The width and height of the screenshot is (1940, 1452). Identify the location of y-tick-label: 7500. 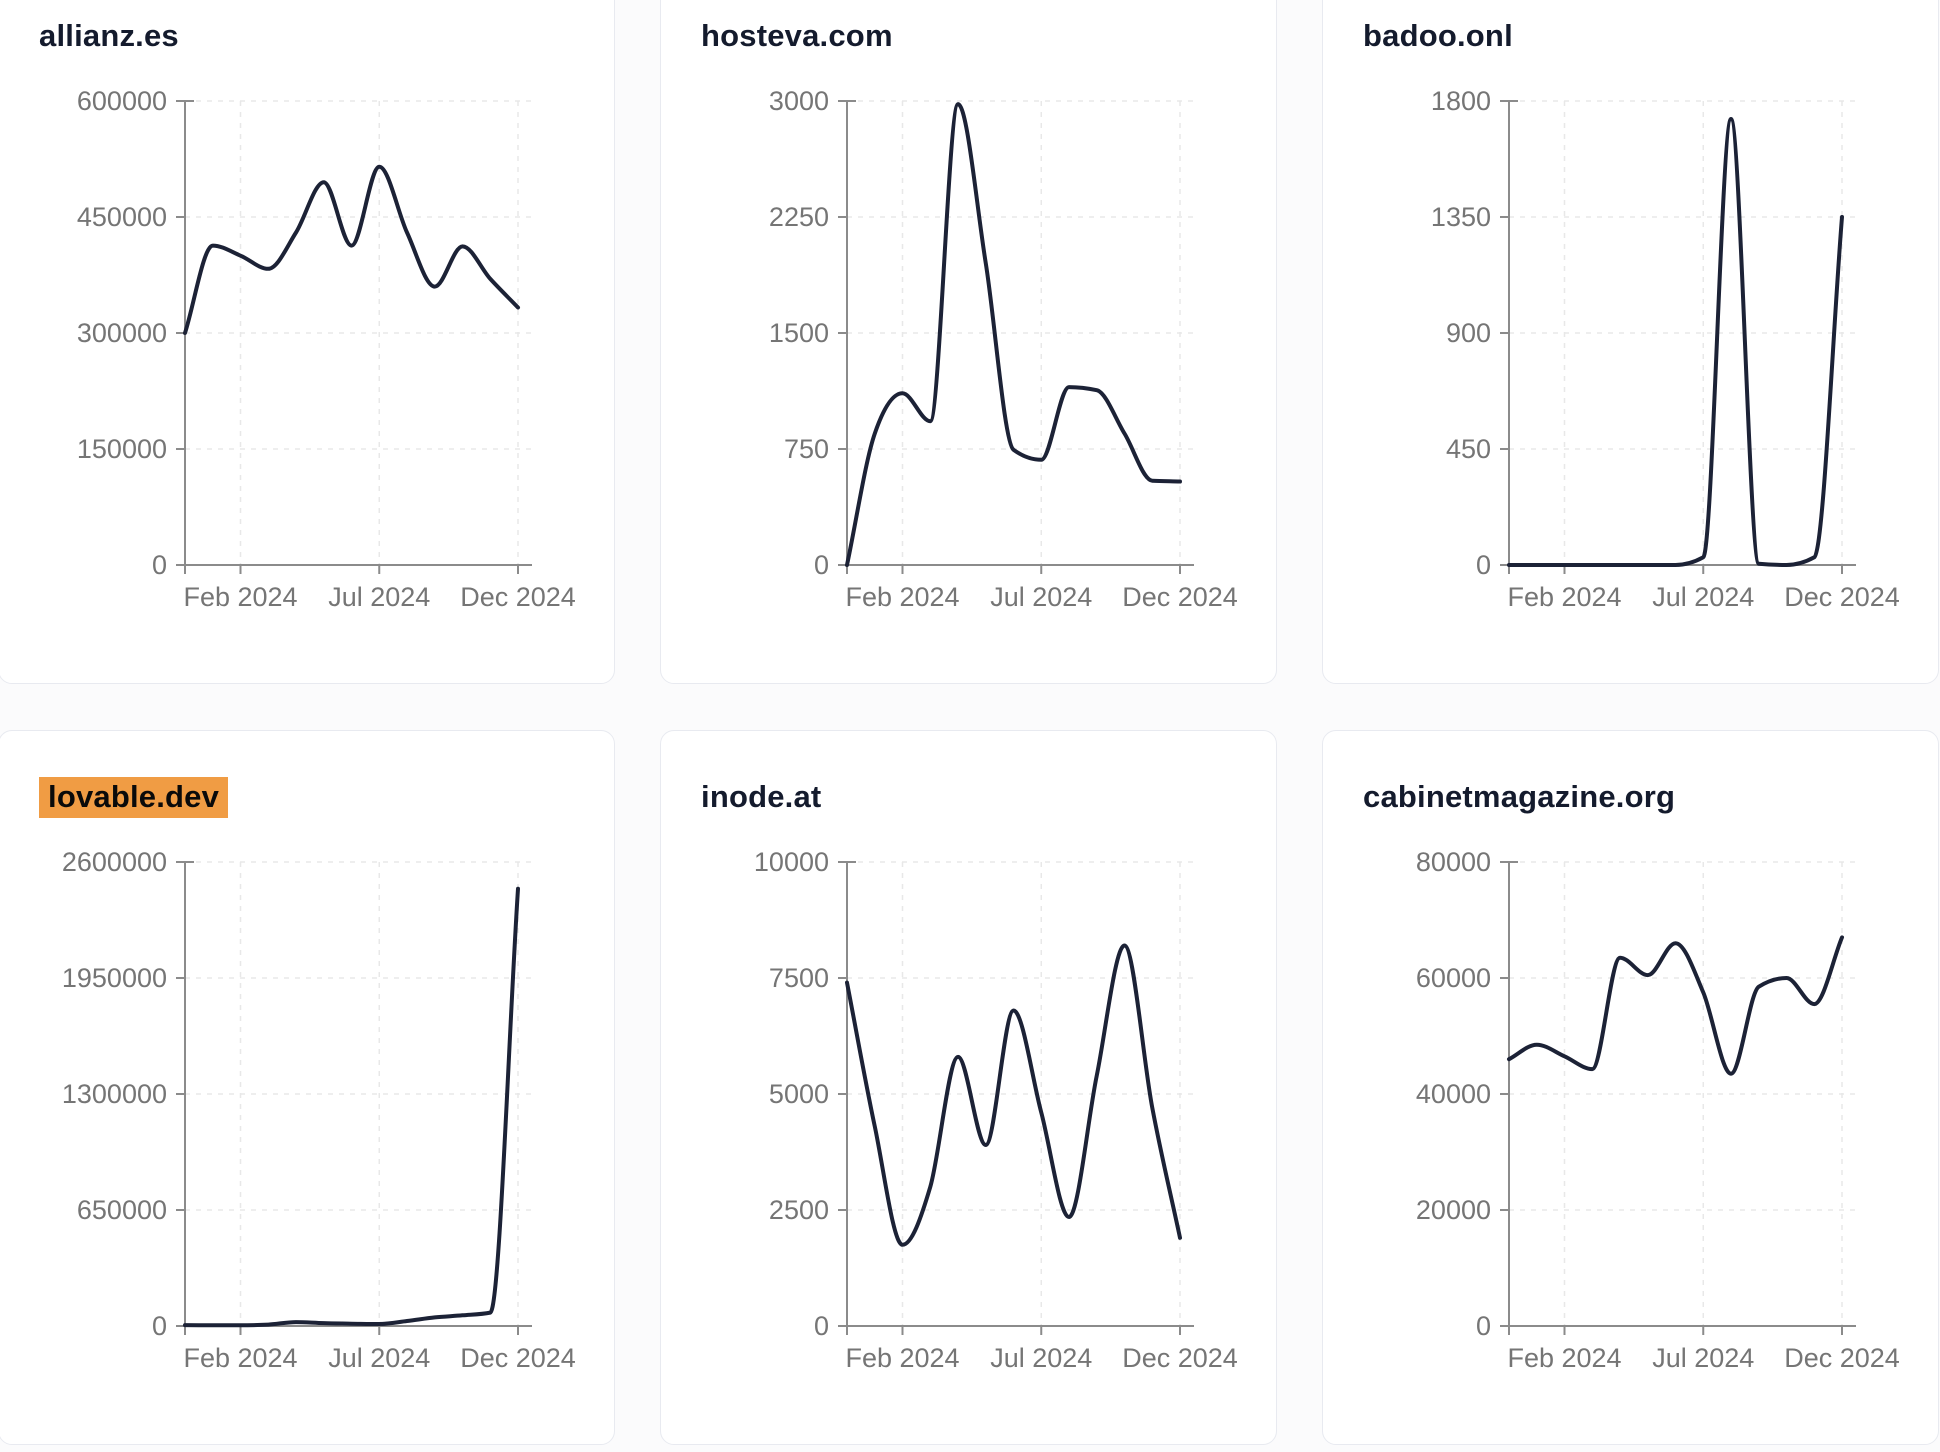
(799, 978).